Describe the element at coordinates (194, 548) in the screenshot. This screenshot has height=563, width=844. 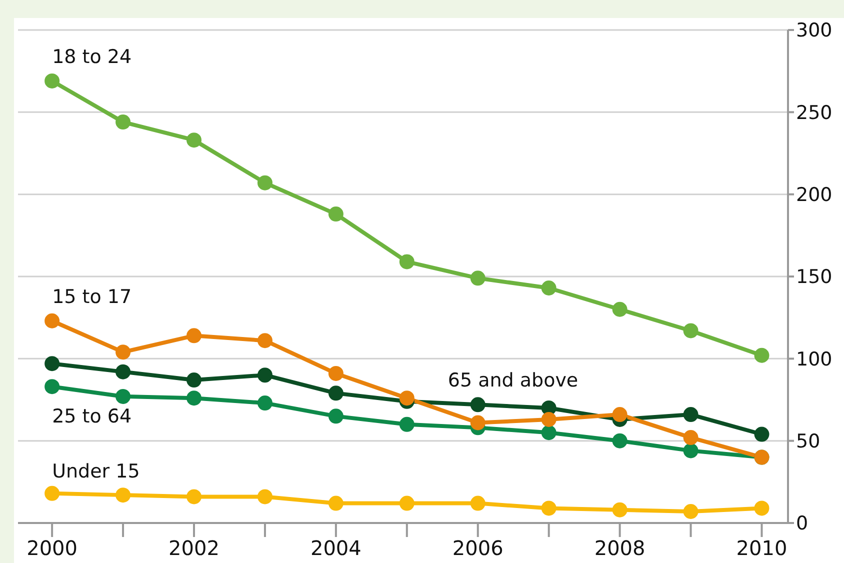
I see `x-tick-label: 2002` at that location.